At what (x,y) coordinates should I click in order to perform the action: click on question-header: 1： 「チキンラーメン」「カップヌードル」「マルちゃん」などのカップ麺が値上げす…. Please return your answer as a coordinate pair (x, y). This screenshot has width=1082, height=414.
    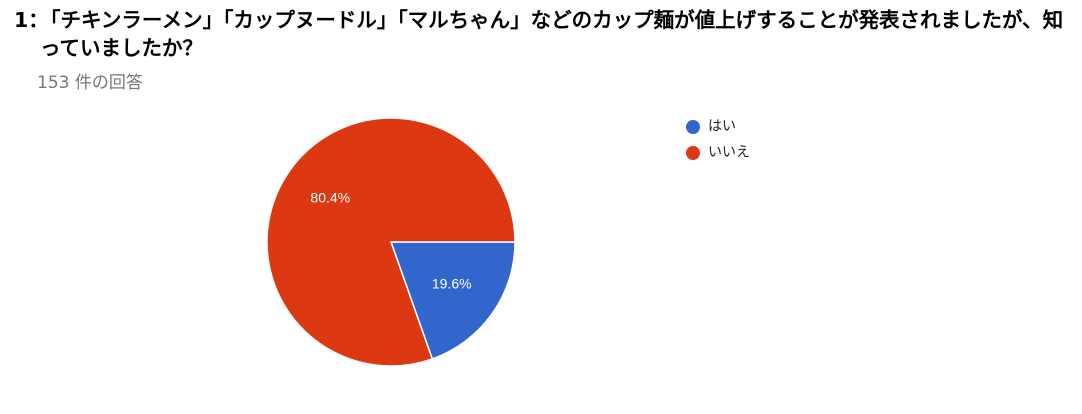
    Looking at the image, I should click on (544, 34).